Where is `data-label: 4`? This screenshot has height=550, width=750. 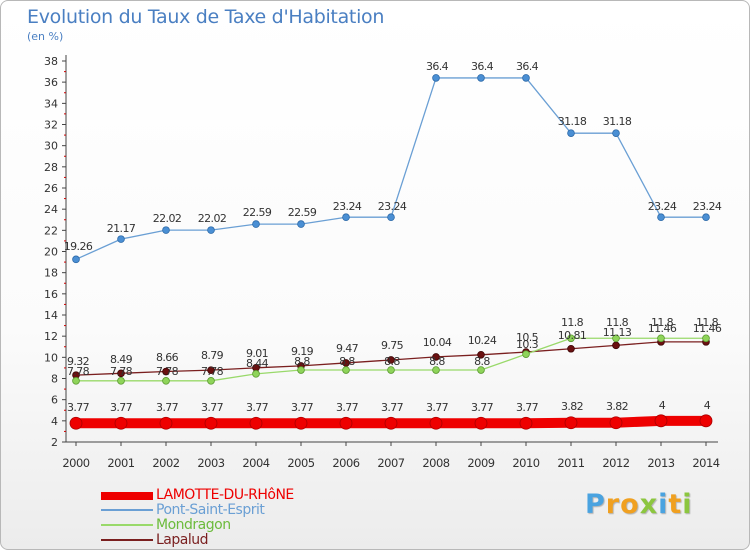
data-label: 4 is located at coordinates (707, 405).